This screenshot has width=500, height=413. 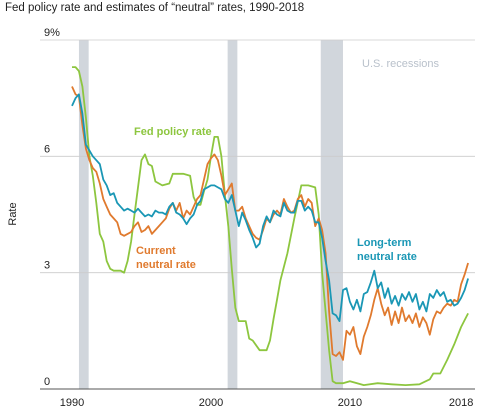 I want to click on x-tick-label: 2018, so click(x=461, y=403).